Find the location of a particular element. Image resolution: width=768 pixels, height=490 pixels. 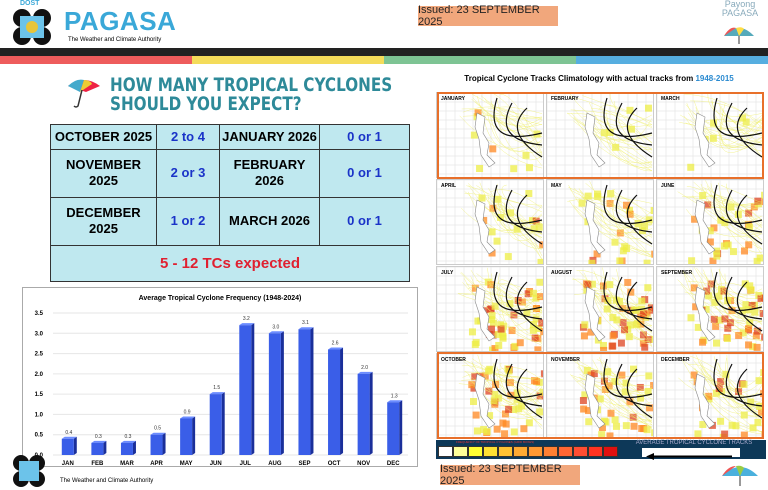

track-map-may: MAY is located at coordinates (600, 222).